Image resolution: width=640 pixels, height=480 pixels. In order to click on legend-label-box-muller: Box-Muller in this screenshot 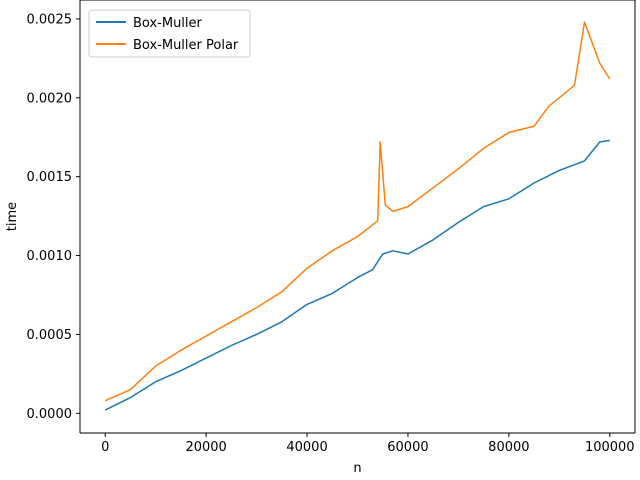, I will do `click(168, 23)`.